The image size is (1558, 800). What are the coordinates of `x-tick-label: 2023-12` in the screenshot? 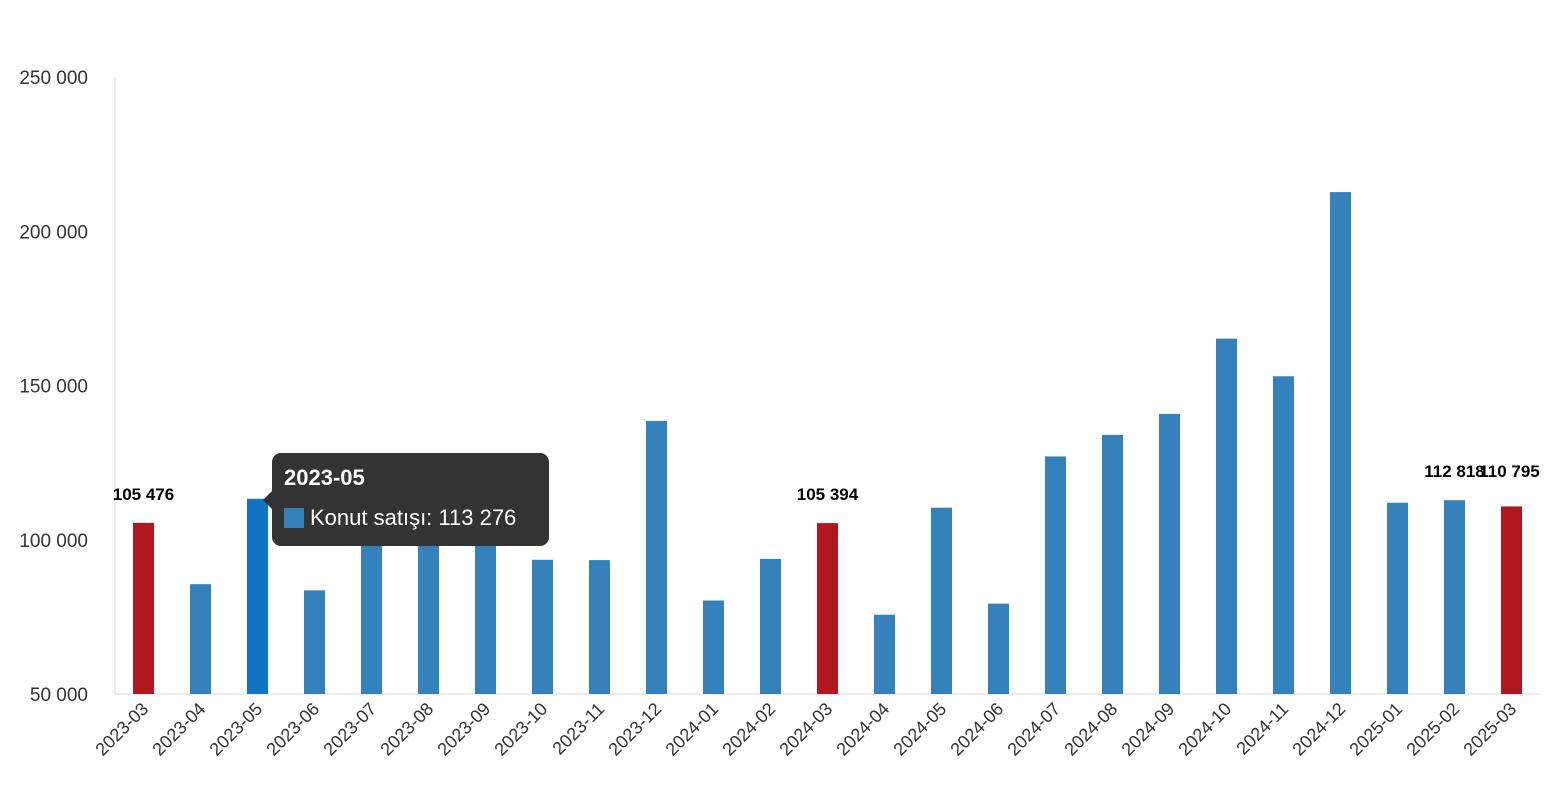 It's located at (634, 729).